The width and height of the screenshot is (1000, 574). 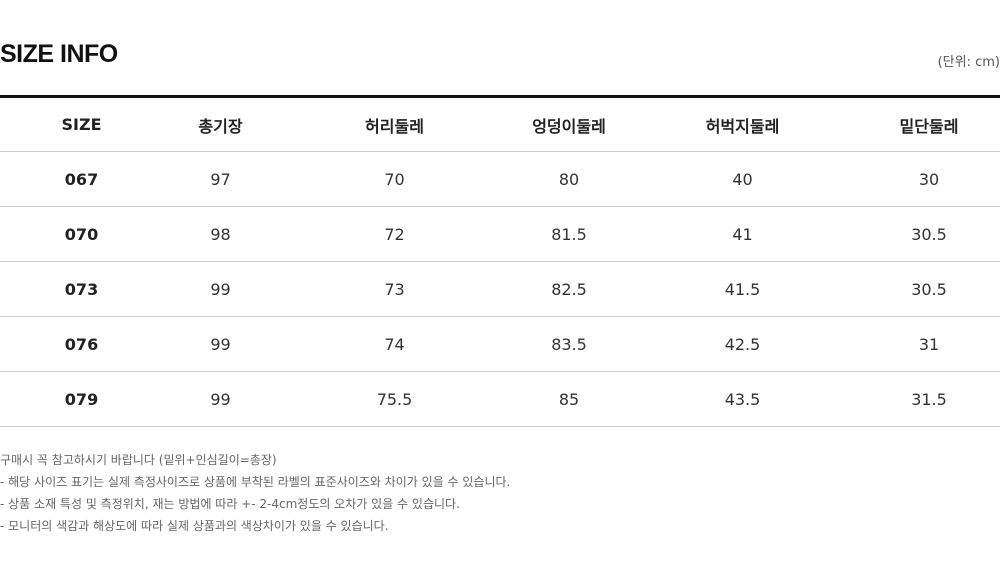 What do you see at coordinates (569, 234) in the screenshot?
I see `hip-cell: 81.5` at bounding box center [569, 234].